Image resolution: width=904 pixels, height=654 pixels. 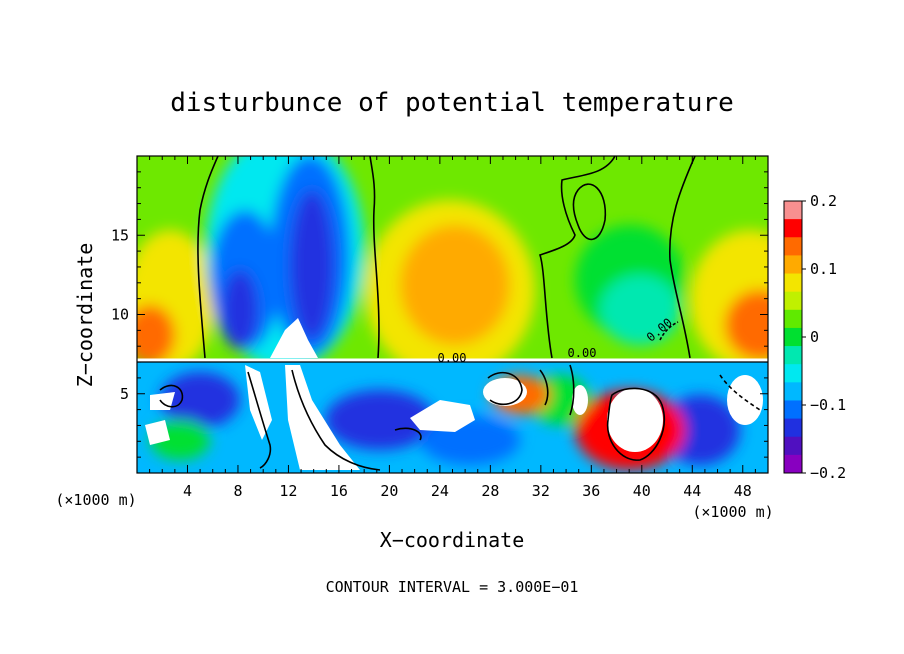 I want to click on colorbar-tick-label: 0.1, so click(x=823, y=269).